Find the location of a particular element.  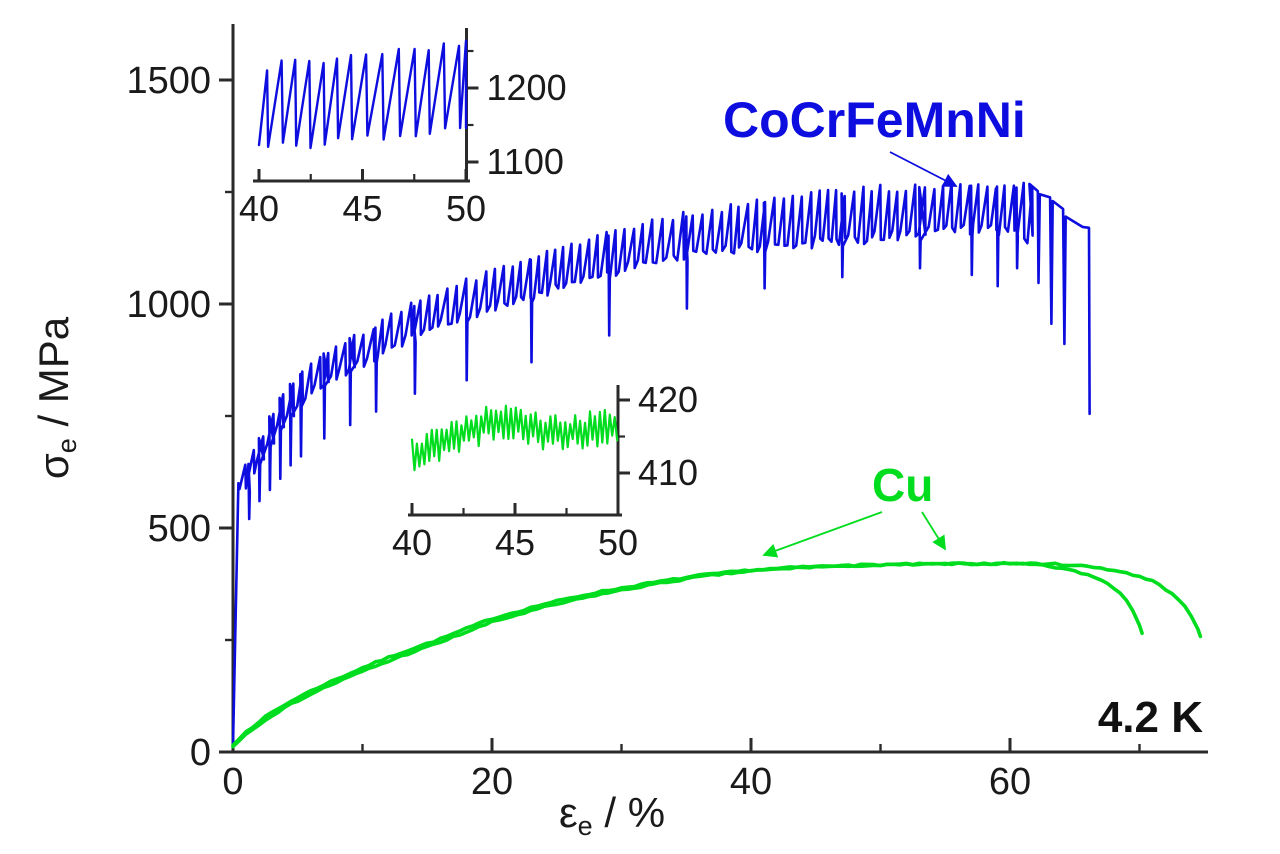

cu-arrow-left is located at coordinates (822, 534).